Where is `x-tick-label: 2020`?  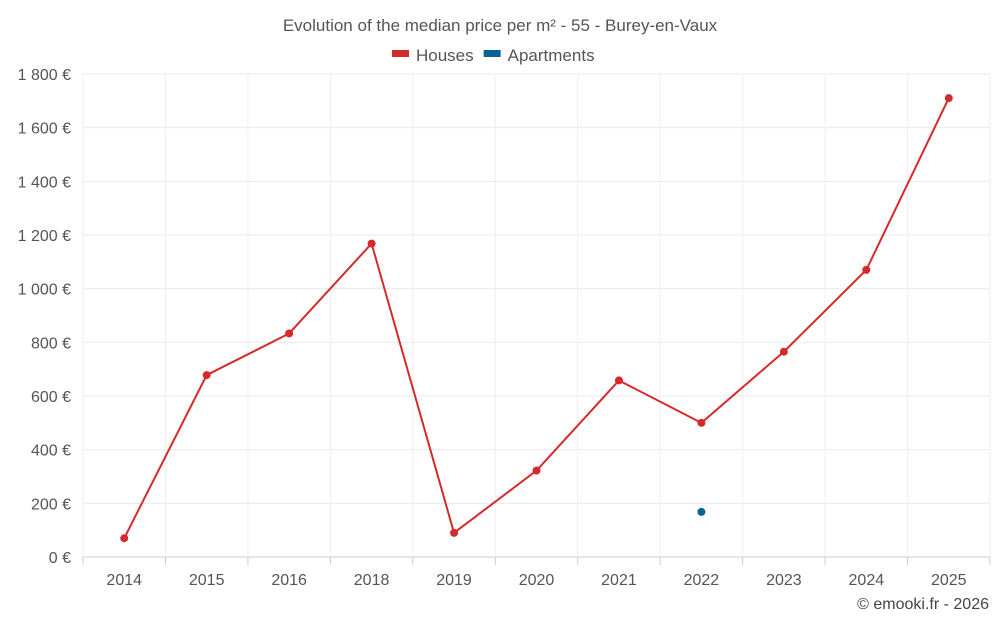
x-tick-label: 2020 is located at coordinates (537, 580).